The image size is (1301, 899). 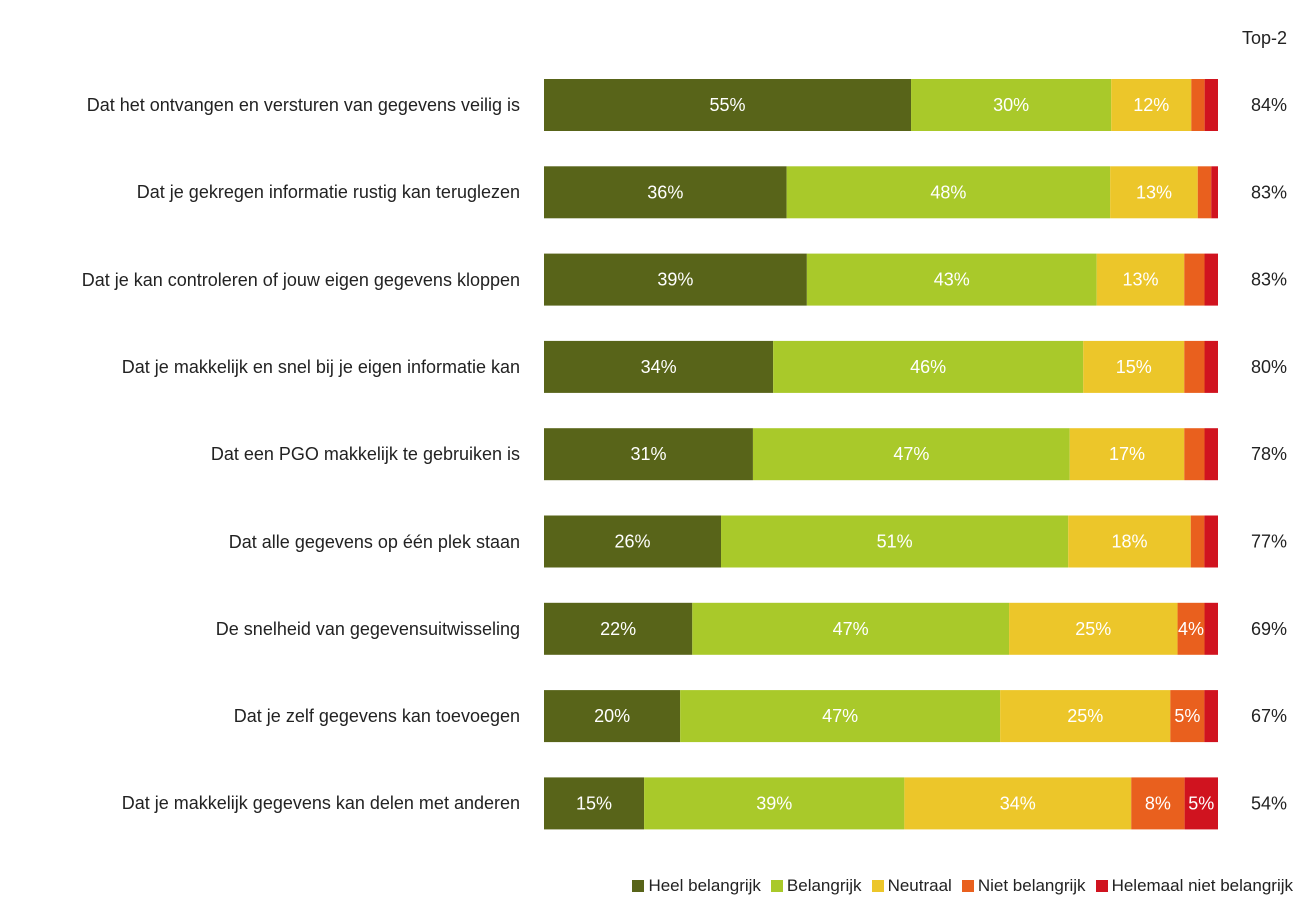 What do you see at coordinates (1269, 716) in the screenshot?
I see `top2-value: 67%` at bounding box center [1269, 716].